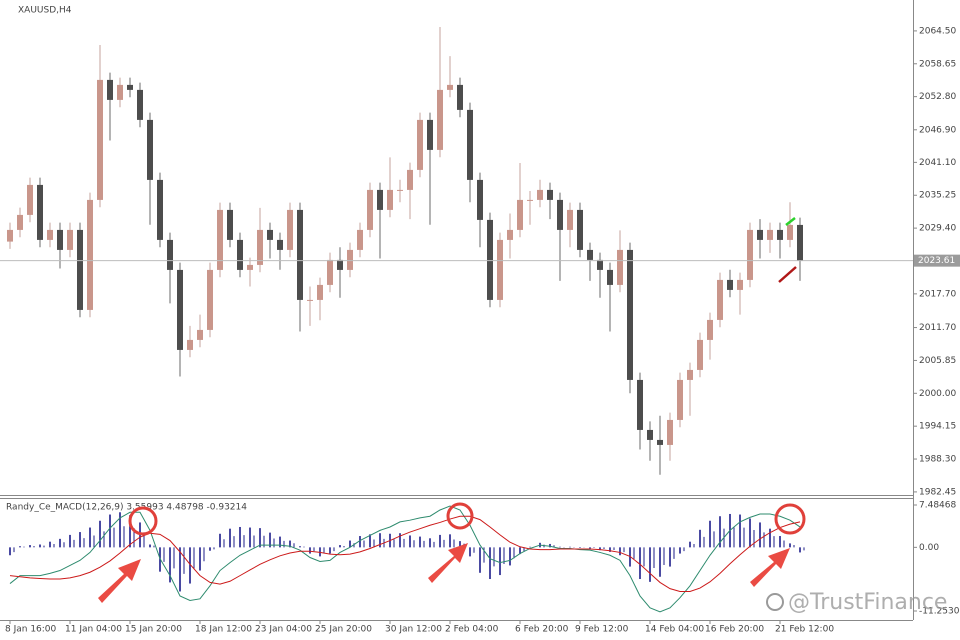 The width and height of the screenshot is (960, 640). What do you see at coordinates (93, 630) in the screenshot?
I see `x-tick-label: 11 Jan 04:00` at bounding box center [93, 630].